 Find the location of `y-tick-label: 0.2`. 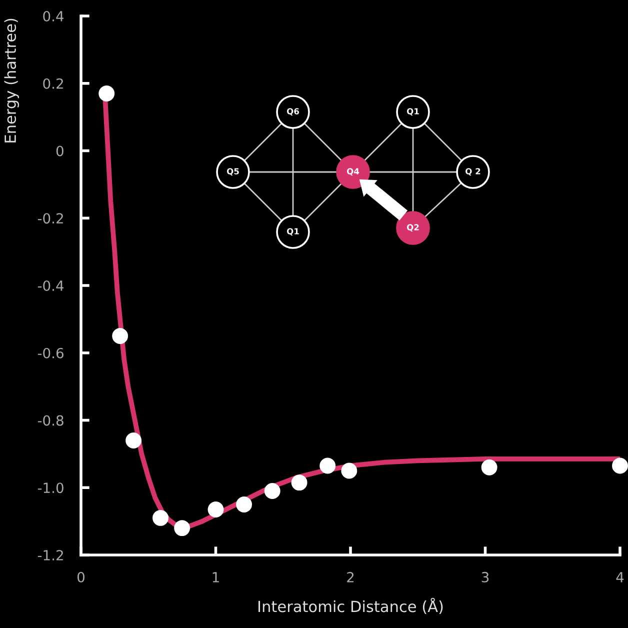

y-tick-label: 0.2 is located at coordinates (53, 83).